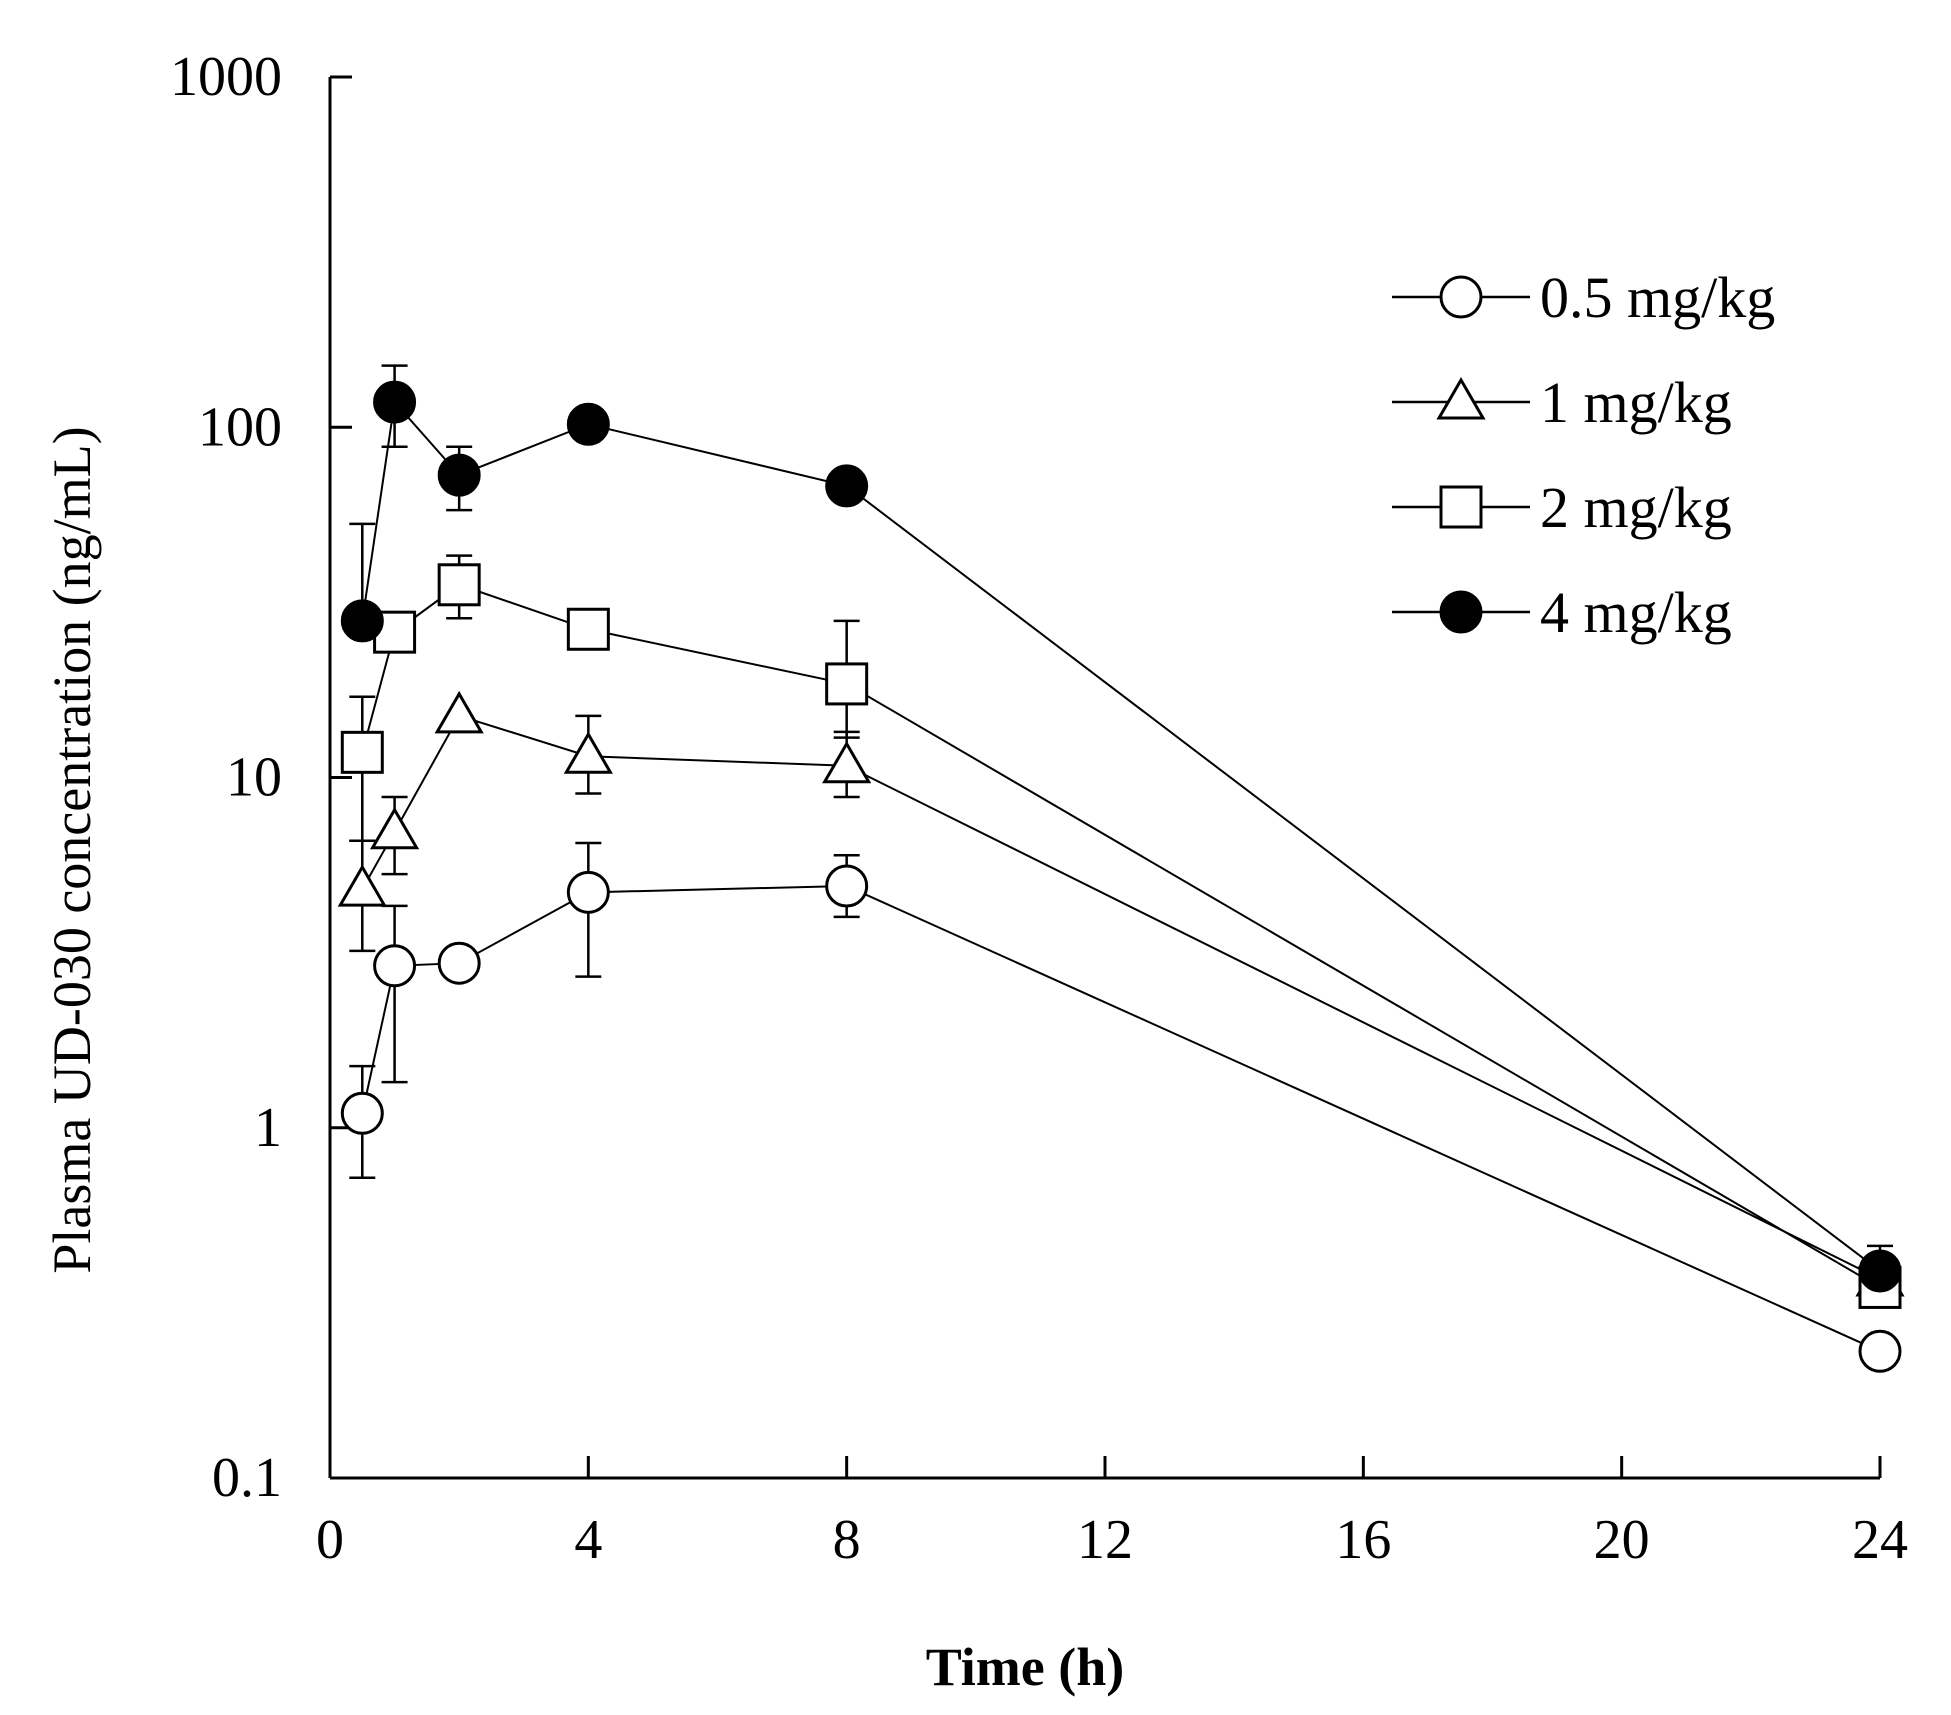 The image size is (1951, 1715). Describe the element at coordinates (72, 849) in the screenshot. I see `y-axis-title: Plasma UD-030 concentration (ng/mL)` at that location.